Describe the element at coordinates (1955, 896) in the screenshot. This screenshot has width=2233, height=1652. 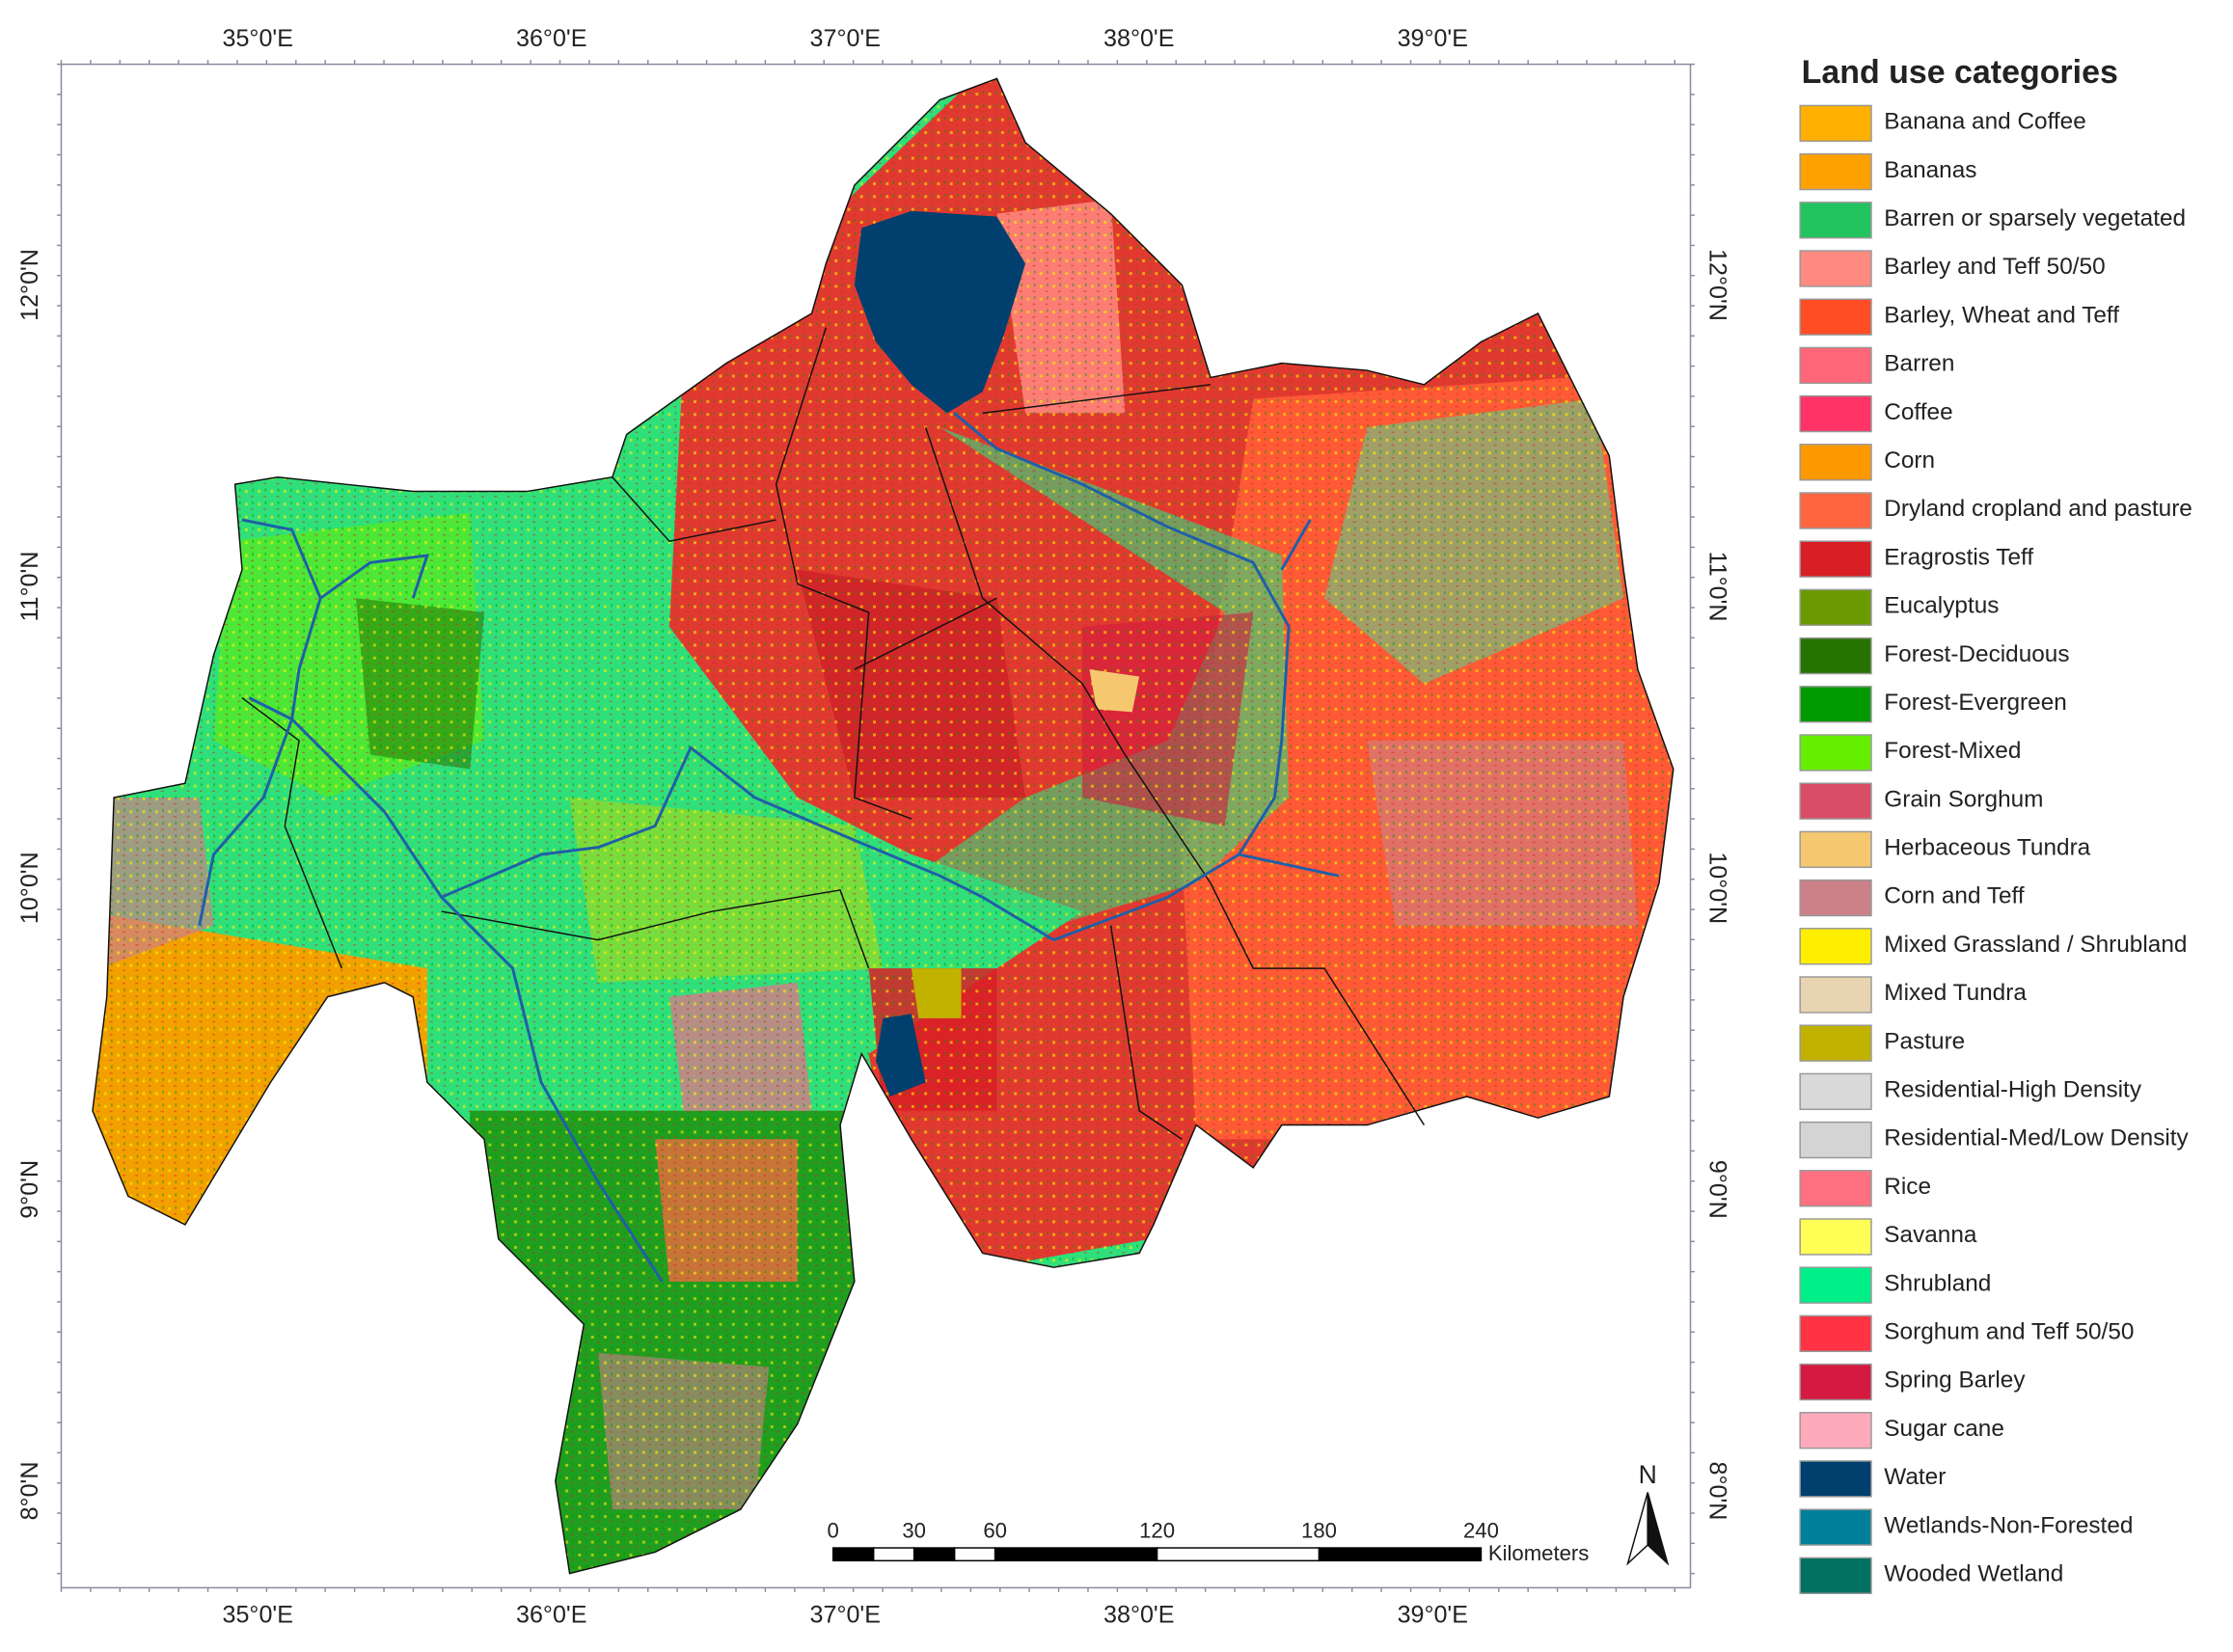
I see `legend-label: Corn and Teff` at that location.